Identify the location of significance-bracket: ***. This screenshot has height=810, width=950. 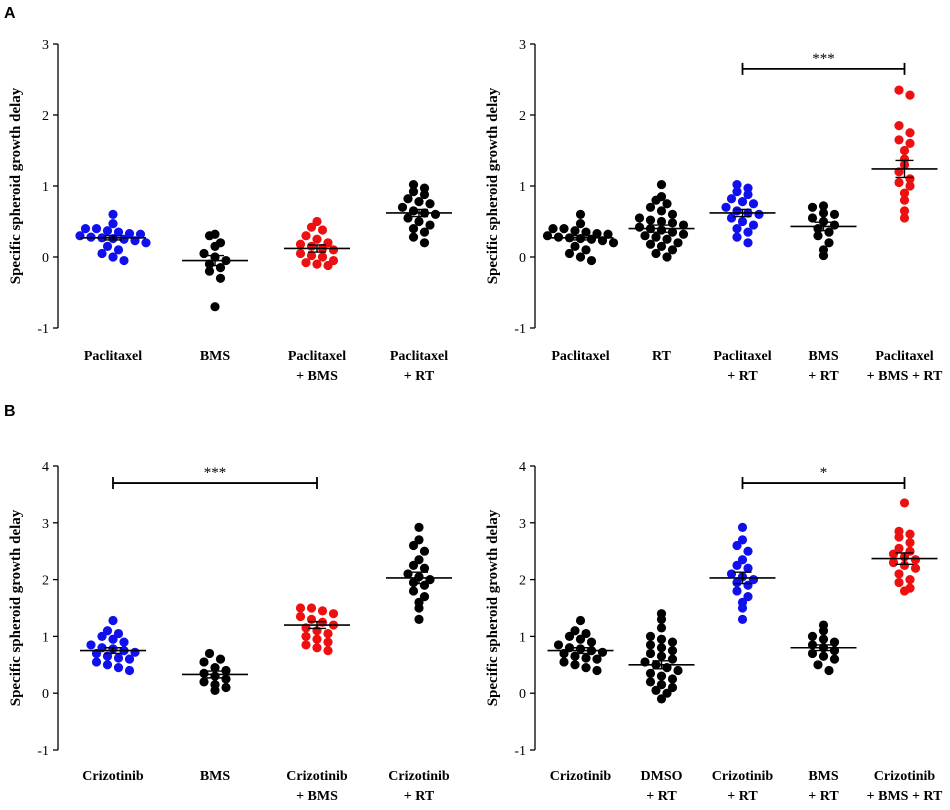
(823, 63).